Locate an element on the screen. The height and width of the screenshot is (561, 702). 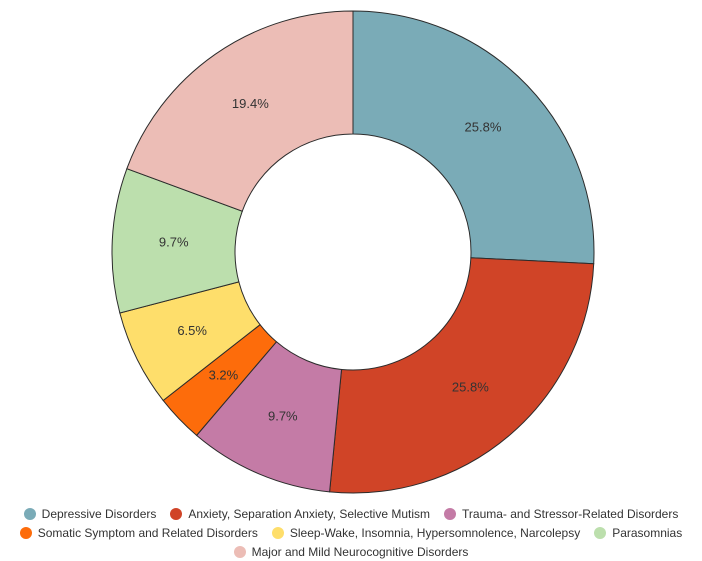
legend-label: Trauma- and Stressor-Related Disorders is located at coordinates (570, 514).